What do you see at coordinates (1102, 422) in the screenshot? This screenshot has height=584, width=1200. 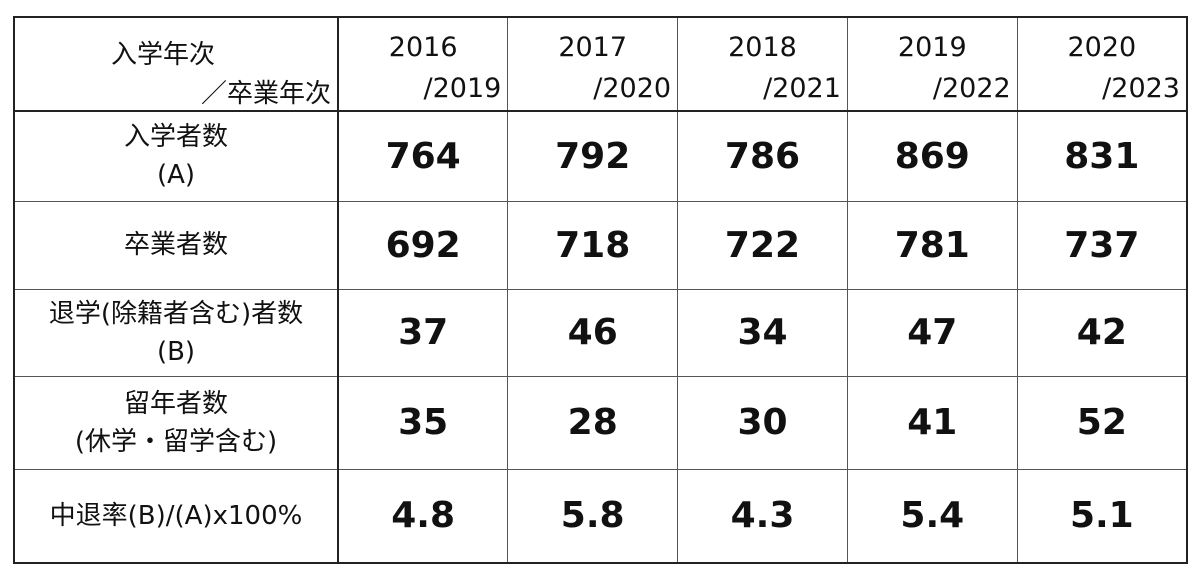 I see `value-cell: 52` at bounding box center [1102, 422].